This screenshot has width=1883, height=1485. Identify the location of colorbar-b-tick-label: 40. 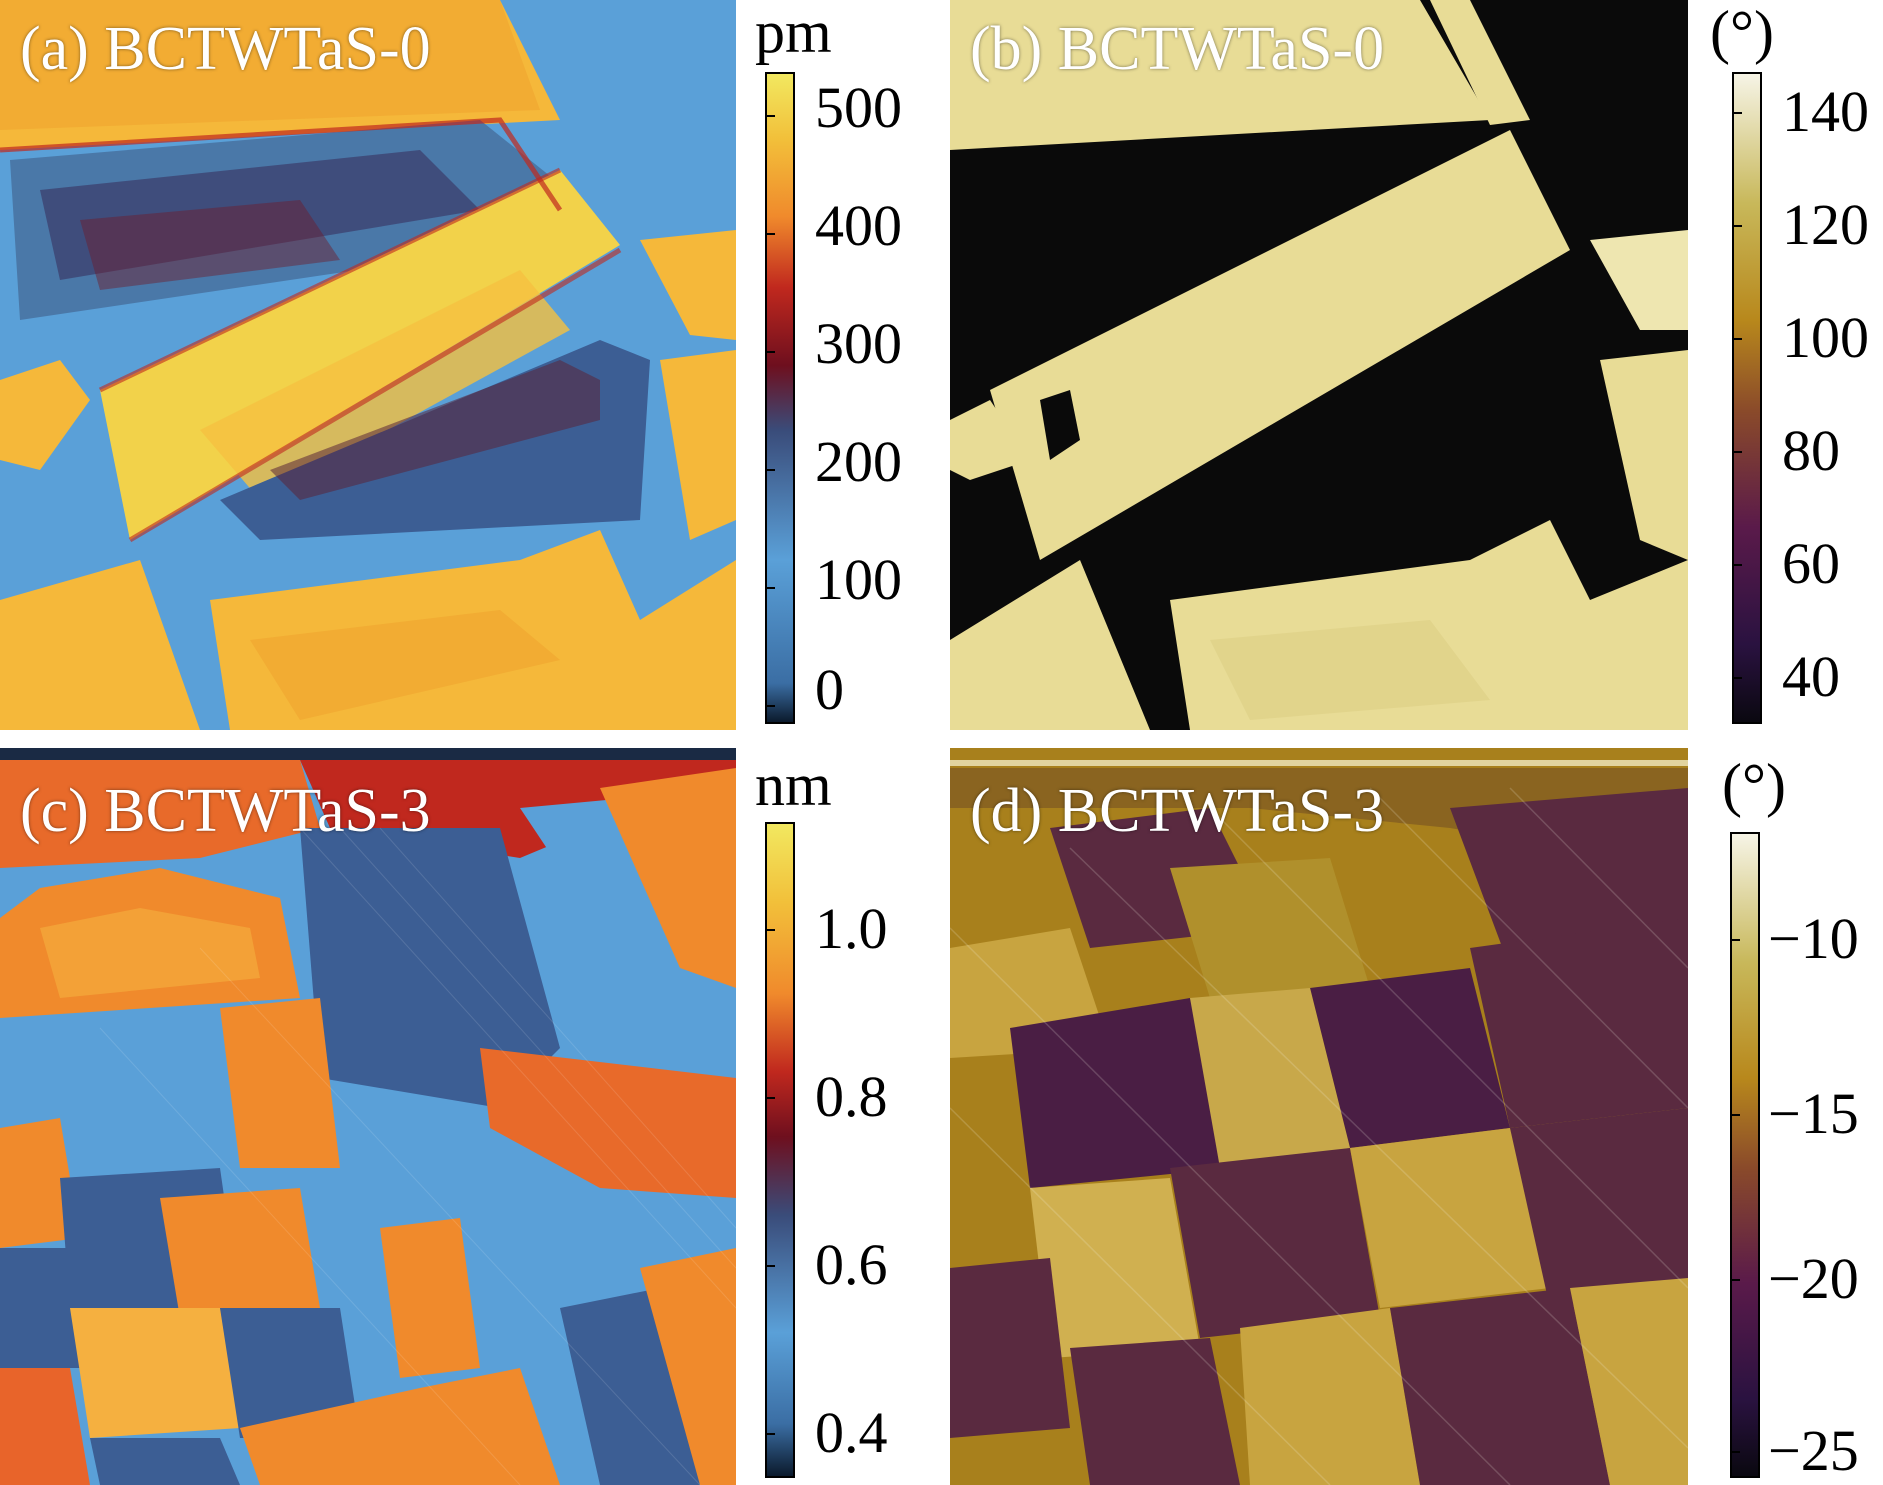
(1811, 676).